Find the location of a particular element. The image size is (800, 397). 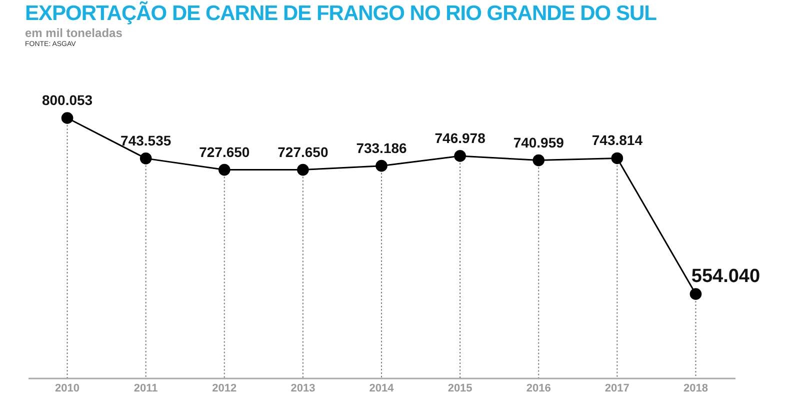

x-tick-label: 2016 is located at coordinates (538, 388).